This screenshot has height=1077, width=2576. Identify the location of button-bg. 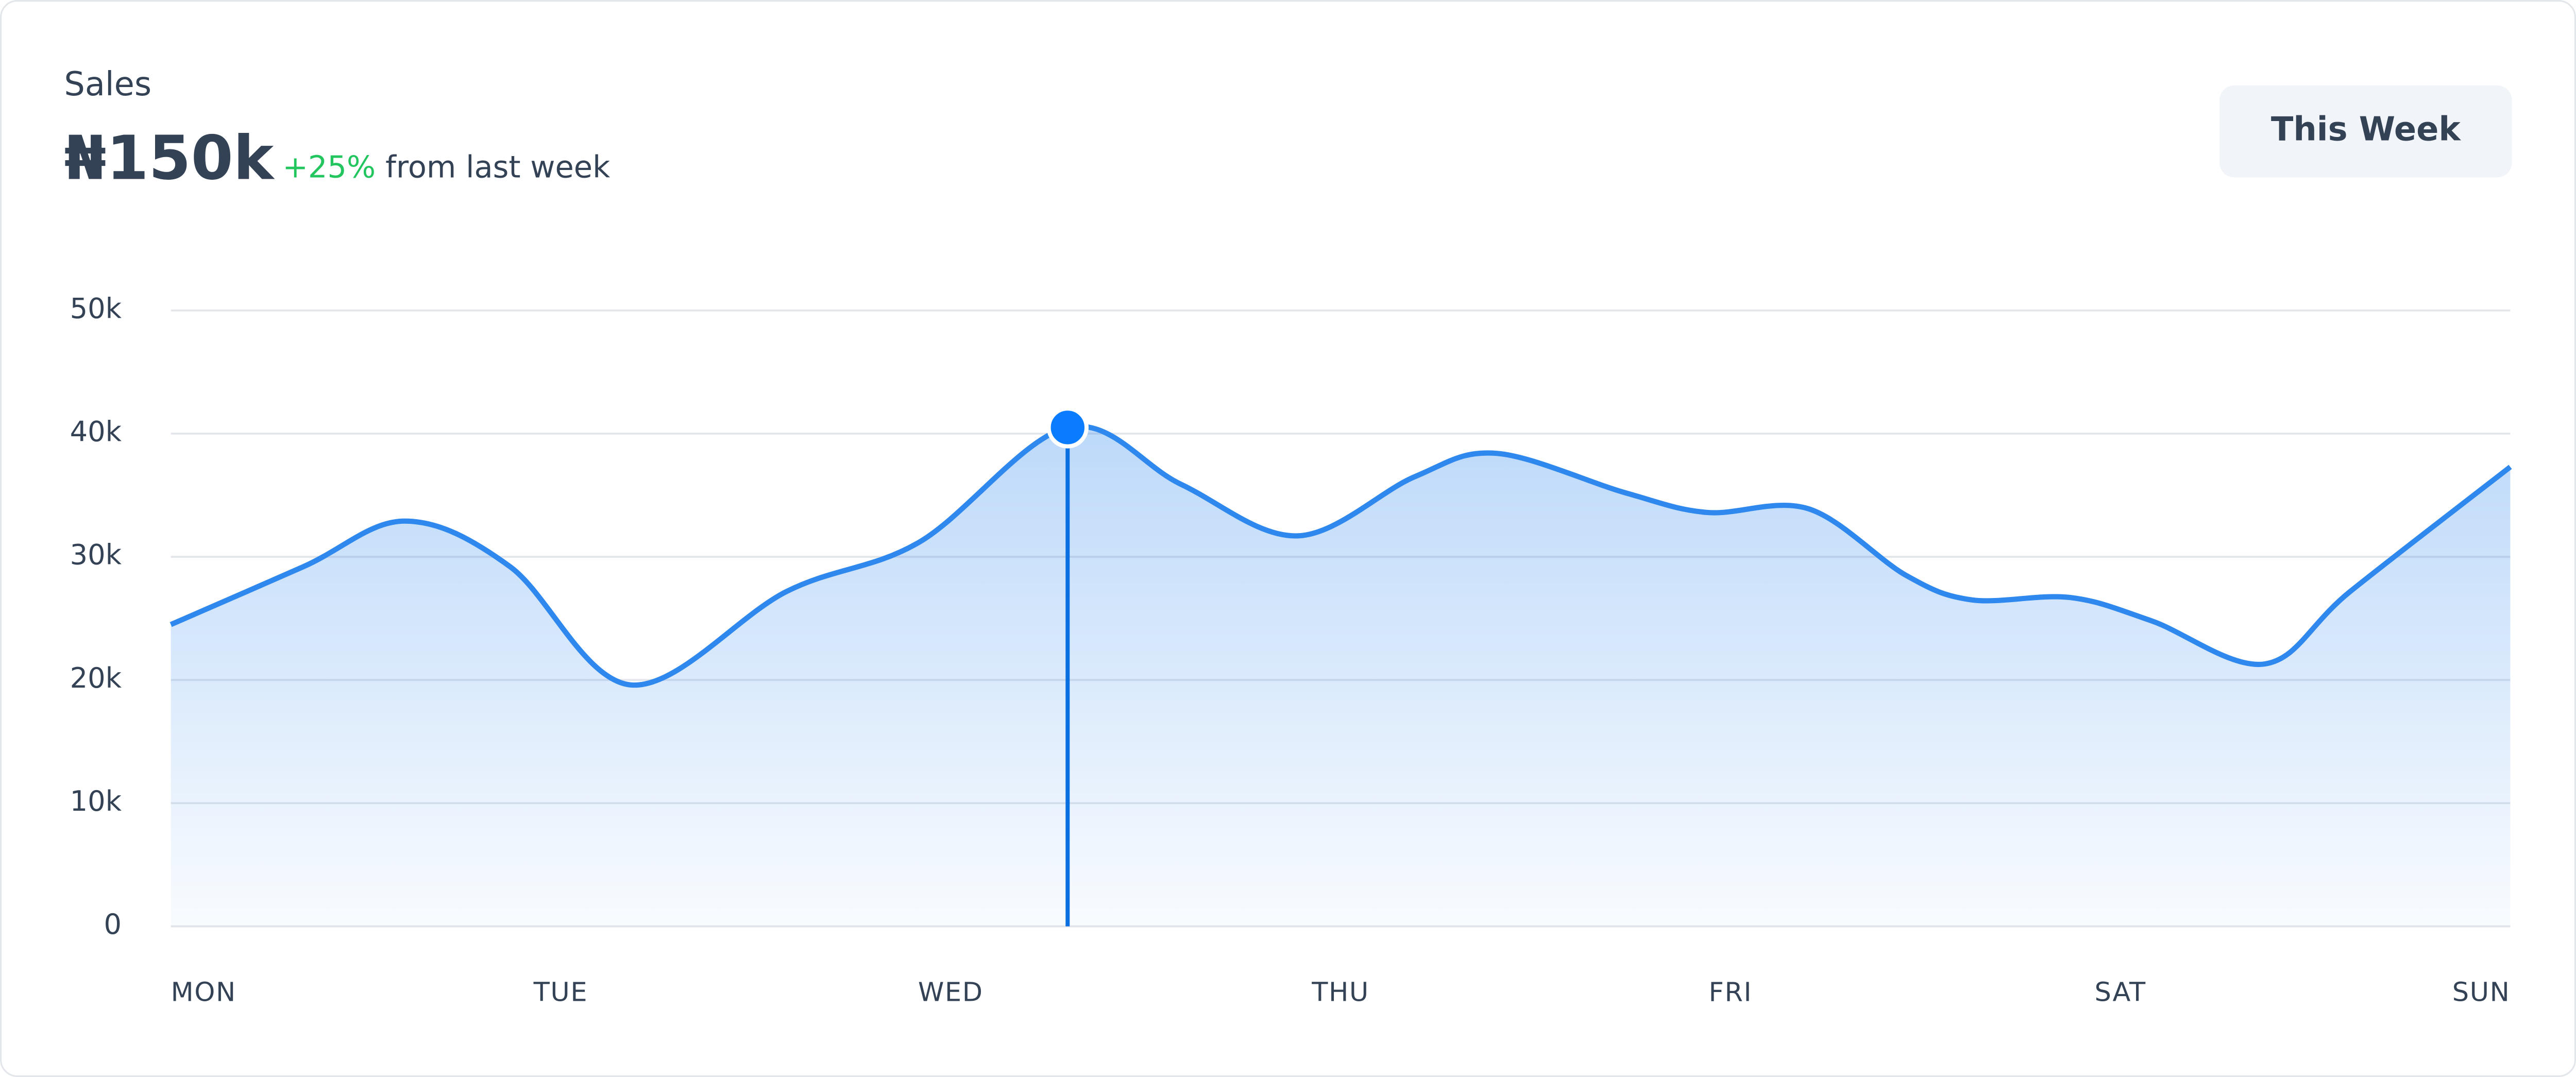
(2365, 131).